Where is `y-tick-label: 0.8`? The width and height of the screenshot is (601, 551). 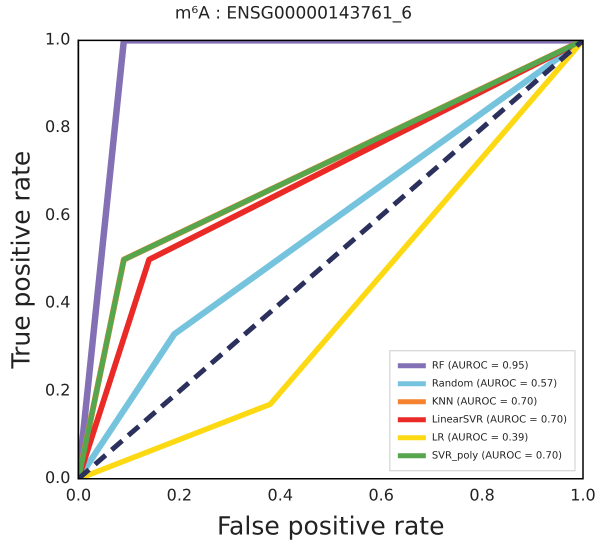
y-tick-label: 0.8 is located at coordinates (57, 126).